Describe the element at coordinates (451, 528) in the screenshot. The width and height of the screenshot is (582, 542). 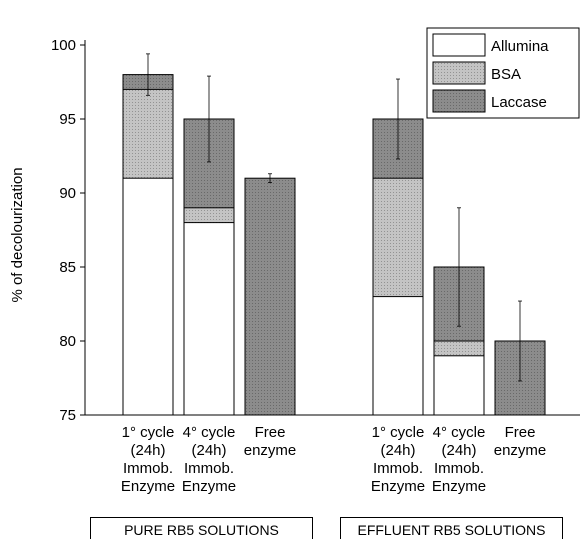
I see `group-label: EFFLUENT RB5 SOLUTIONS` at that location.